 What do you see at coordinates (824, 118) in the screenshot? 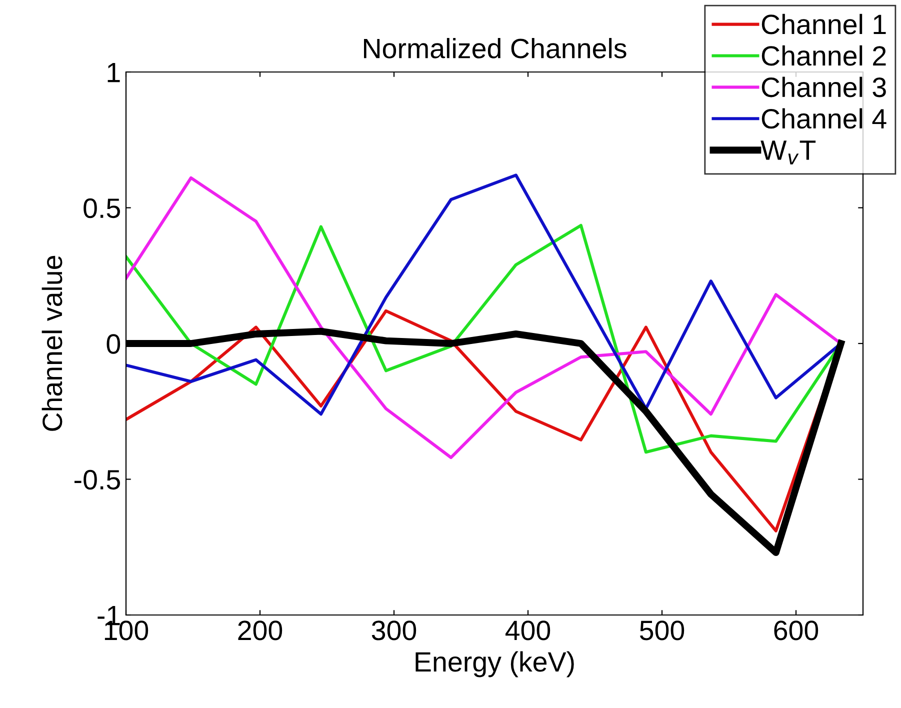
I see `legend-label: Channel 4` at bounding box center [824, 118].